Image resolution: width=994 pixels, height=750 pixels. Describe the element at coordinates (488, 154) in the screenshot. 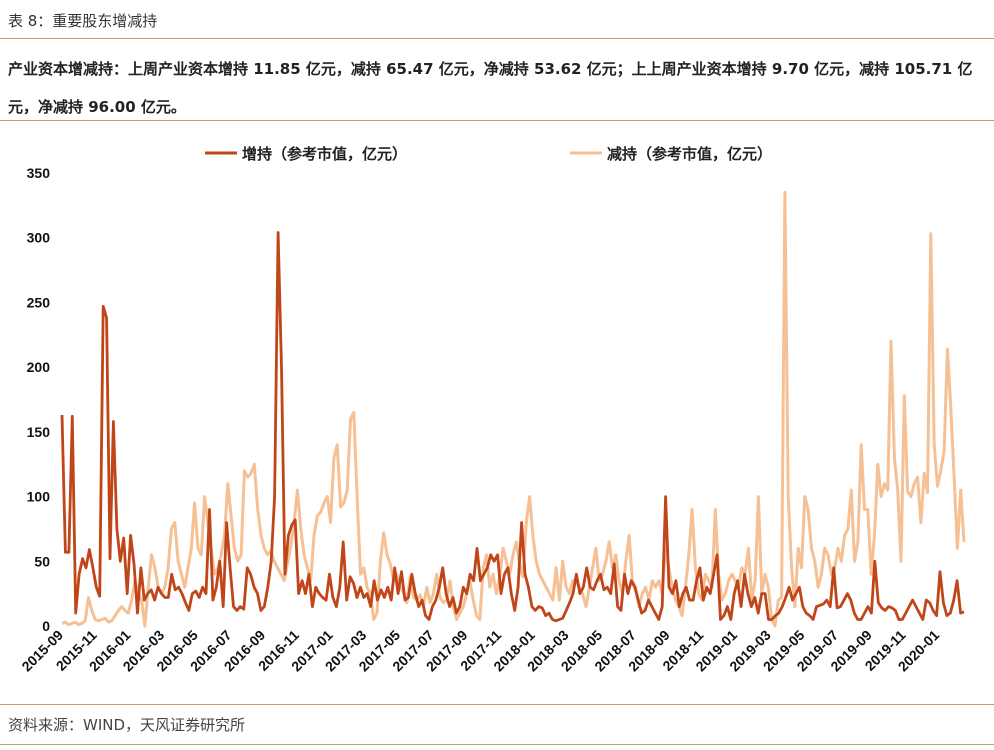

I see `legend: 增持（参考市值，亿元） 减持（参考市值，亿元）` at that location.